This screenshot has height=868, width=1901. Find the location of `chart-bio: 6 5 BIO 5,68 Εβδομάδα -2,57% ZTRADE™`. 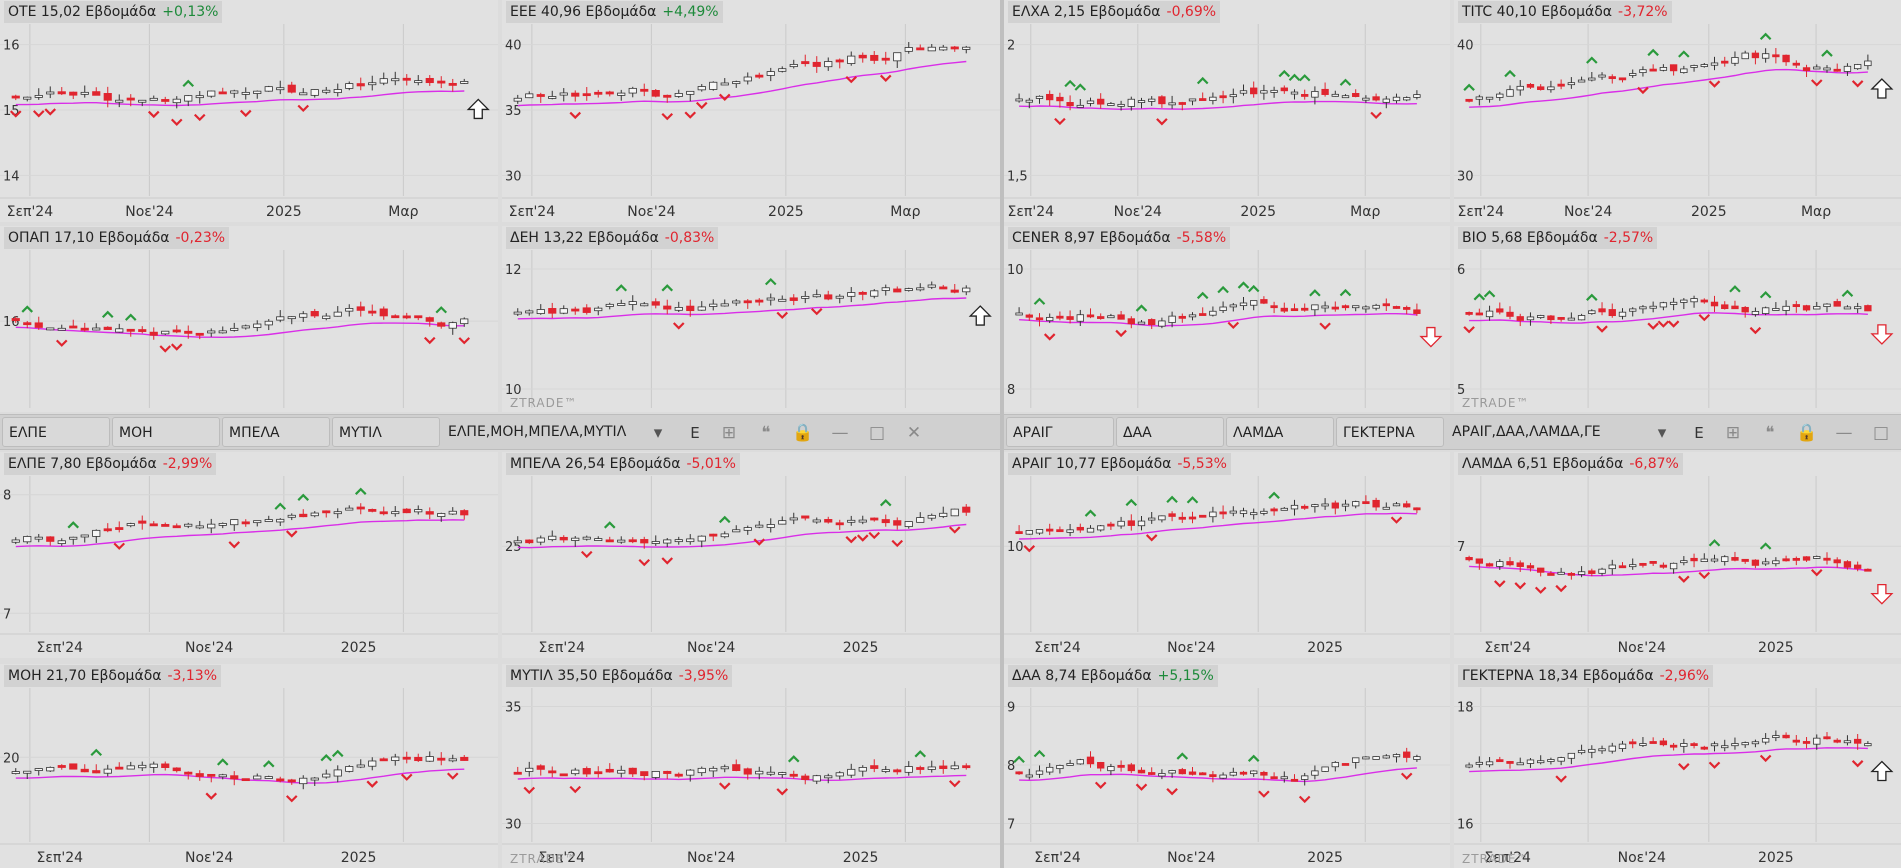

chart-bio: 6 5 BIO 5,68 Εβδομάδα -2,57% ZTRADE™ is located at coordinates (1677, 319).